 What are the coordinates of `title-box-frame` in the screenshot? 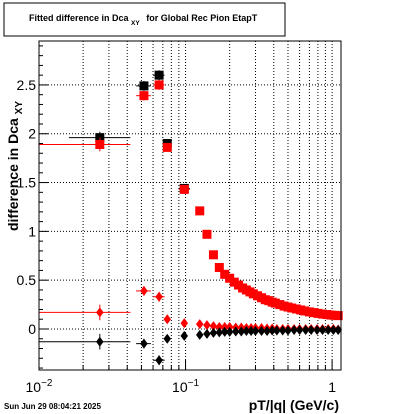 It's located at (144, 19).